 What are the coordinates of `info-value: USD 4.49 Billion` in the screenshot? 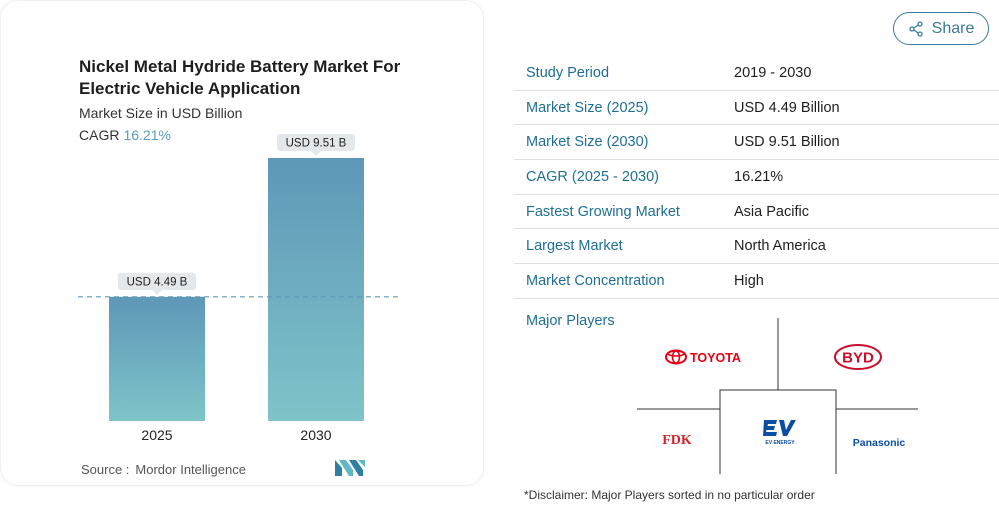 It's located at (787, 107).